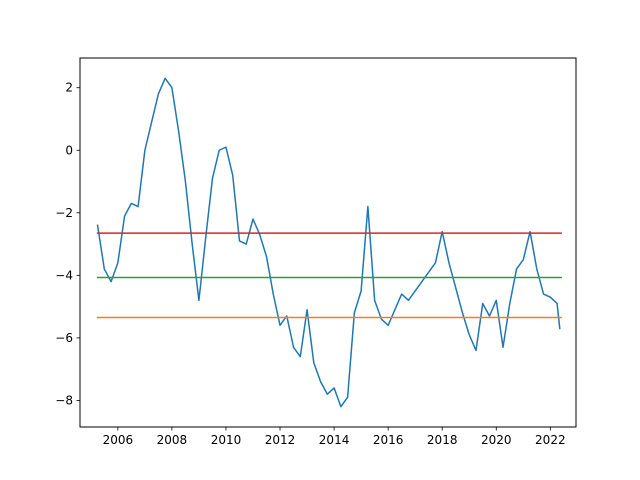 The image size is (640, 480). What do you see at coordinates (67, 244) in the screenshot?
I see `y-axis: 2 0 −2 −4 −6 −8` at bounding box center [67, 244].